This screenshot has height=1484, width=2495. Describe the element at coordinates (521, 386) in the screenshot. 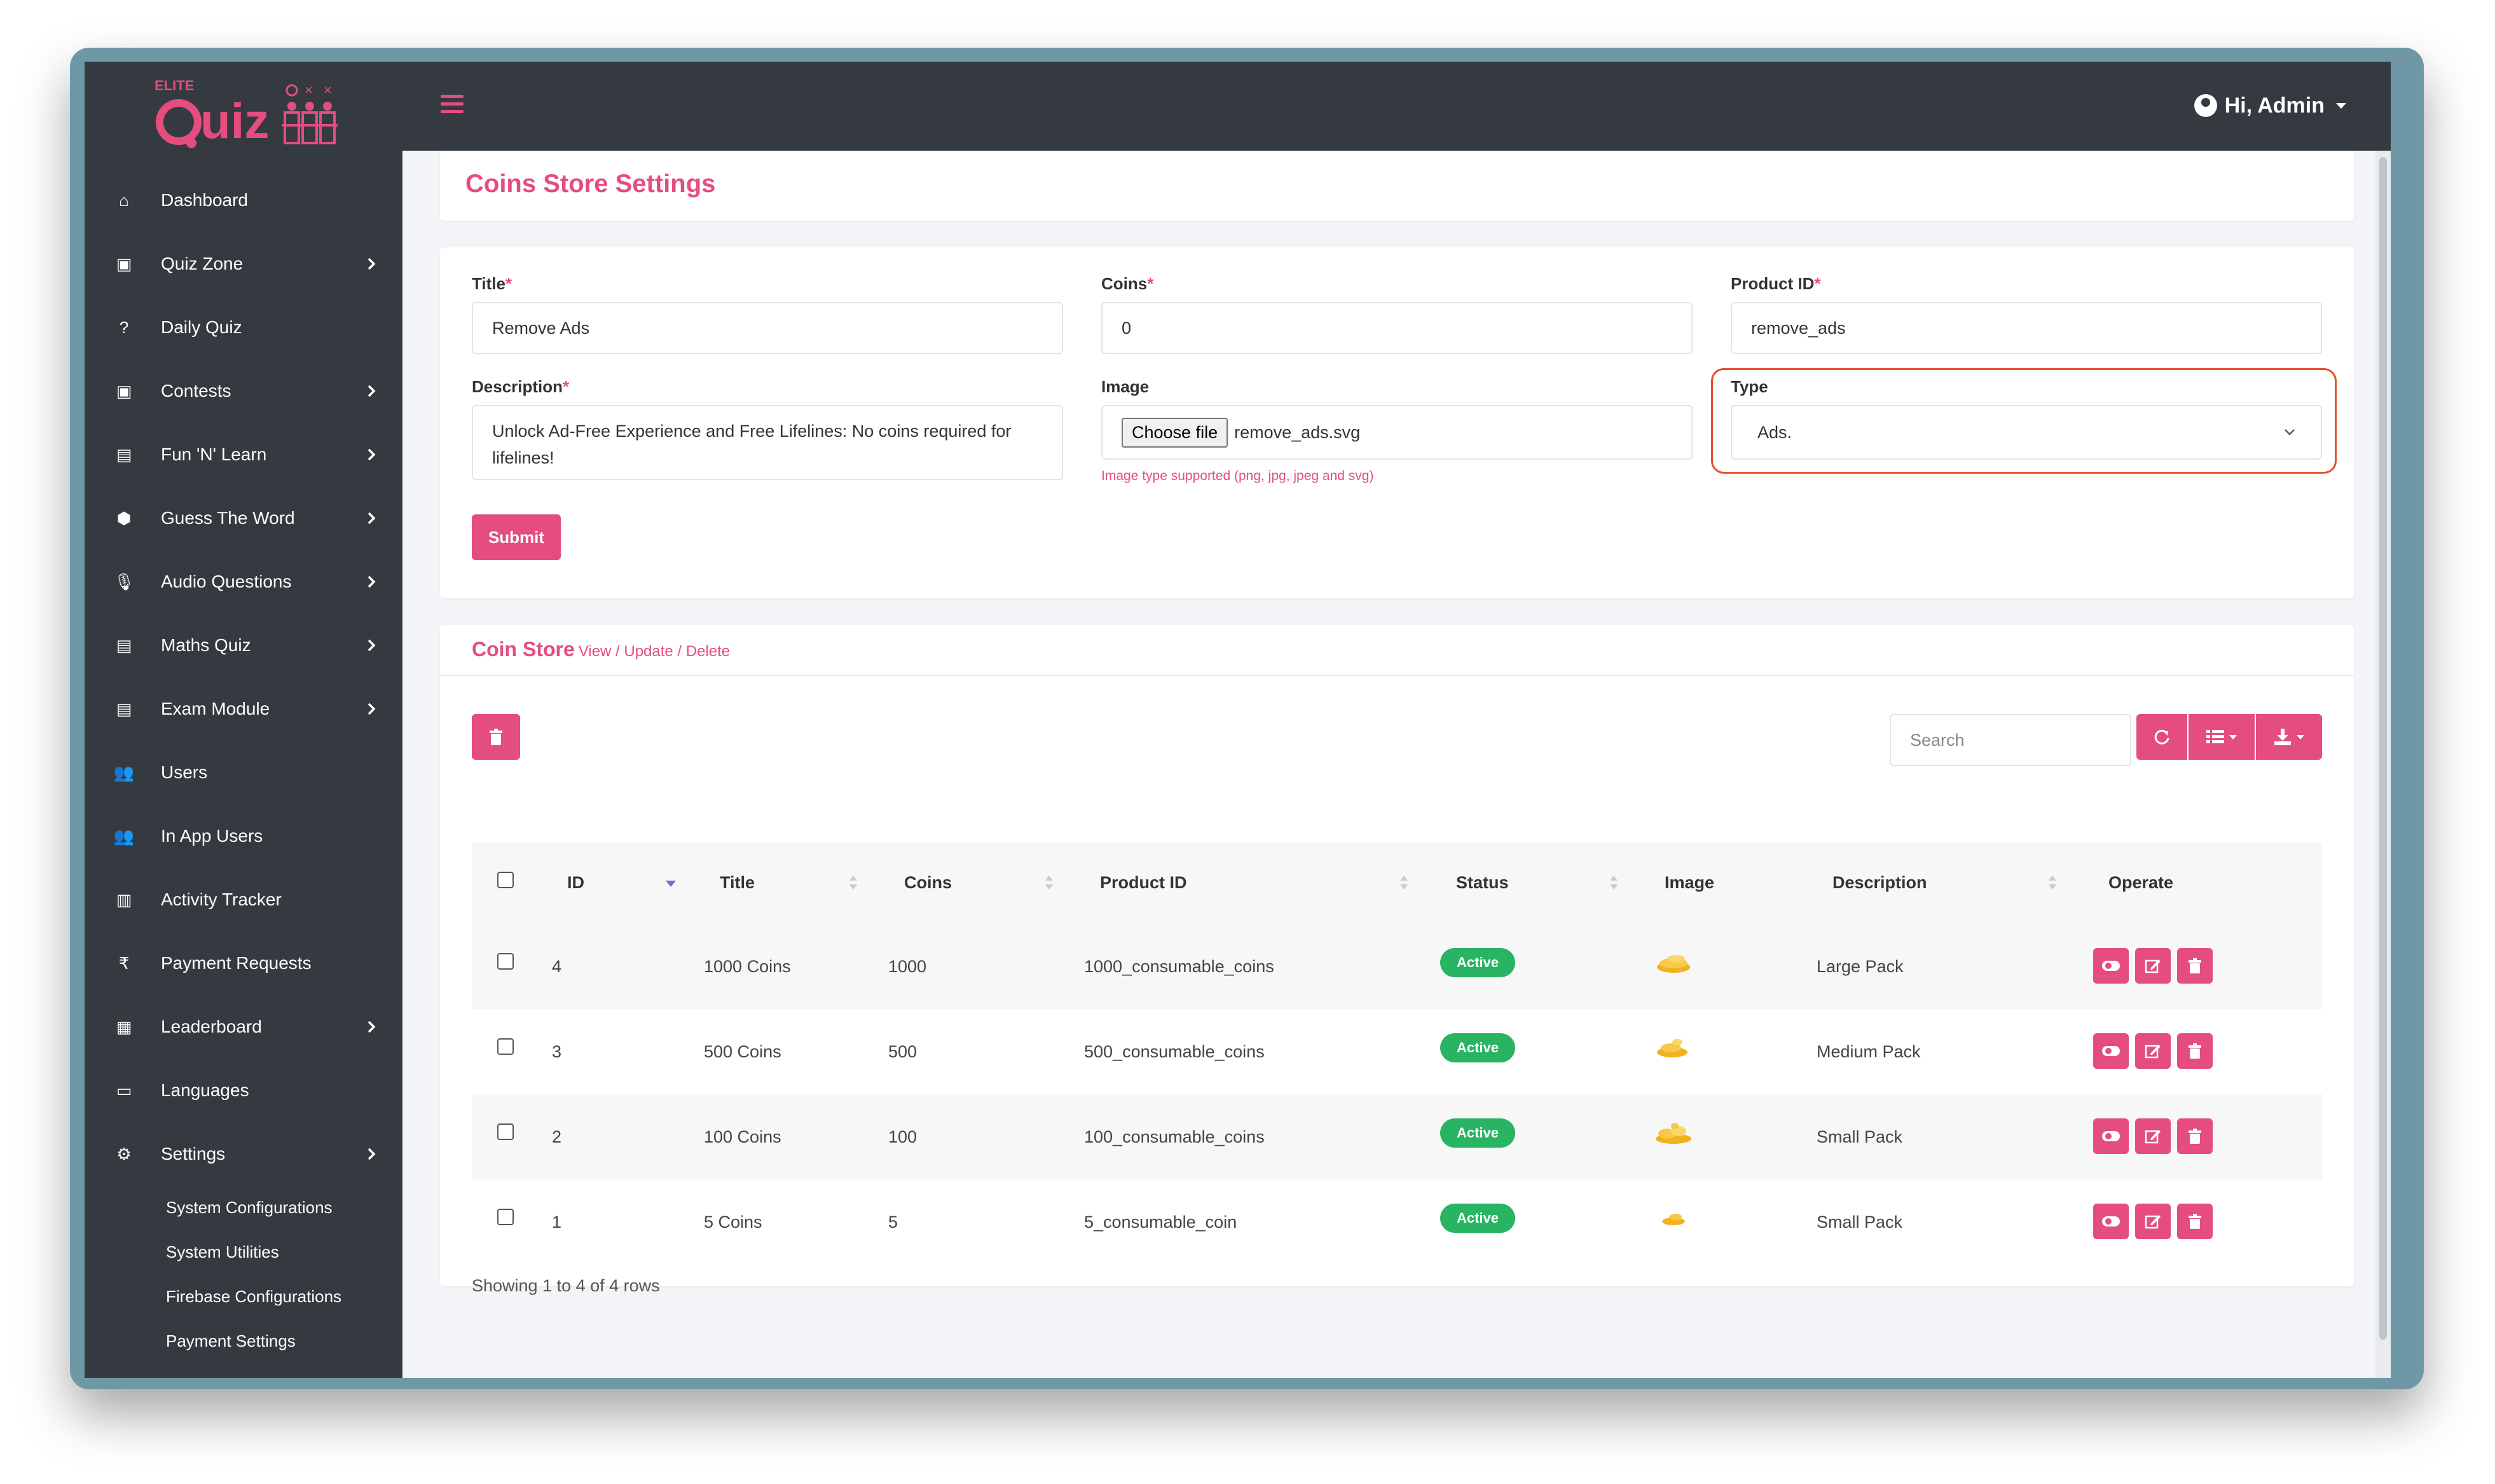

I see `description-label: Description*` at that location.